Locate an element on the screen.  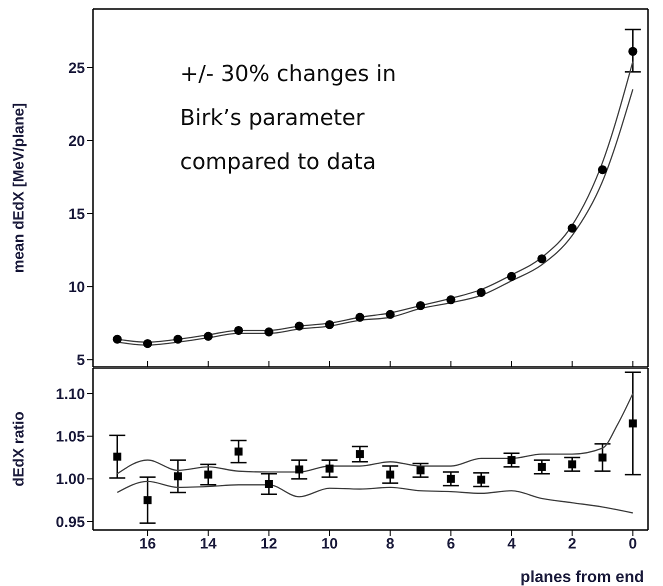
y-tick-label: 1.05 is located at coordinates (70, 437).